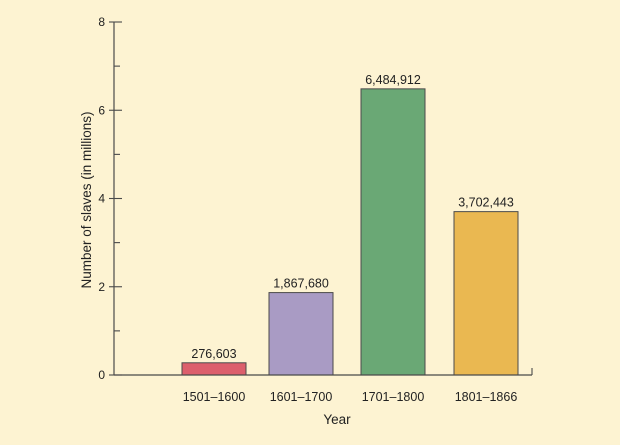  I want to click on x-tick-label: 1801–1866, so click(486, 397).